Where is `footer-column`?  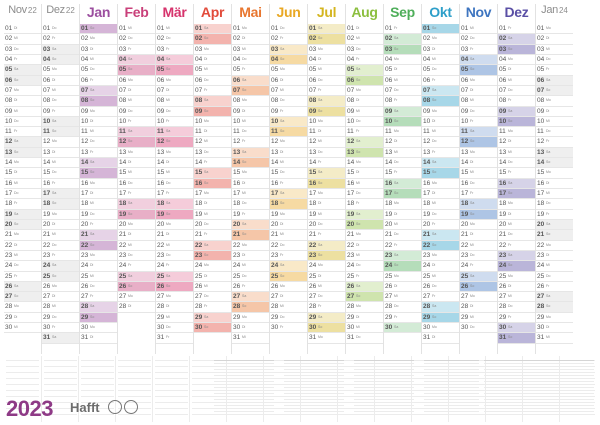
footer-column is located at coordinates (60, 389).